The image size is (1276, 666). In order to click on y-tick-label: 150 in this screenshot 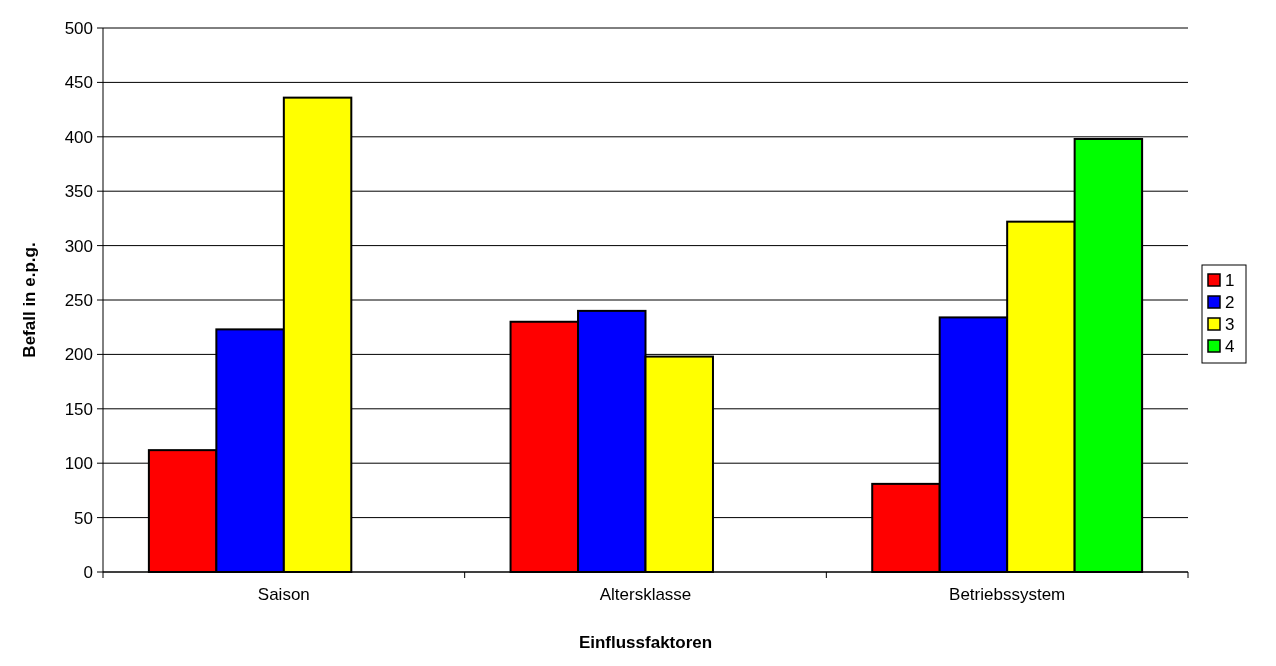, I will do `click(78, 409)`.